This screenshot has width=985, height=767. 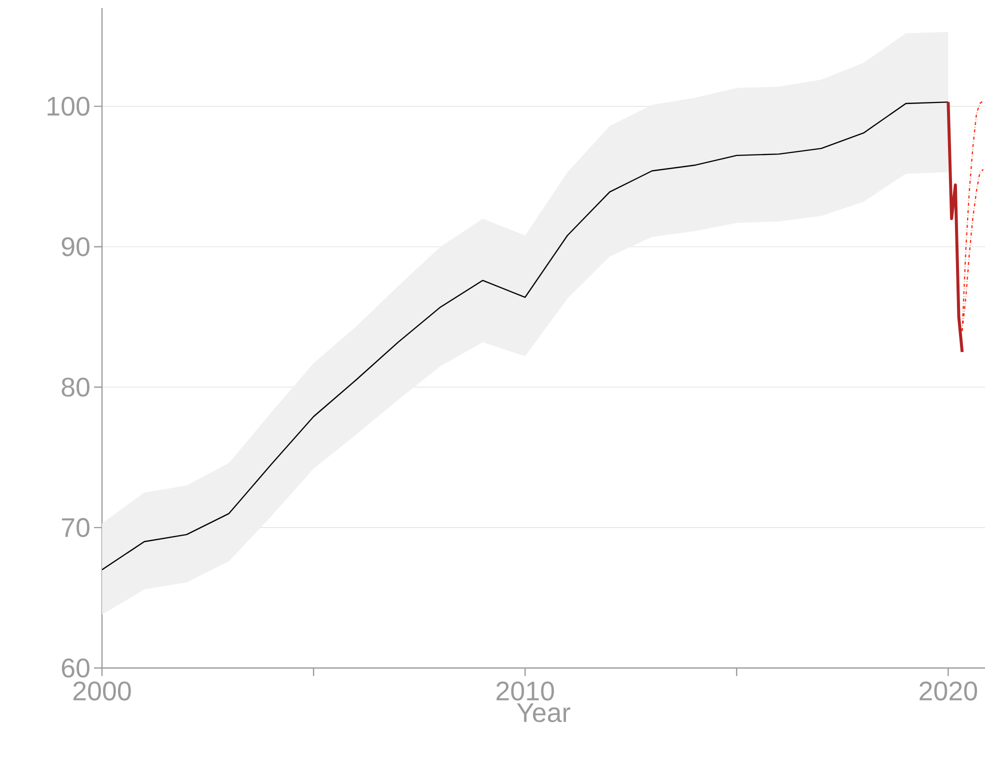 I want to click on x-axis-title: Year, so click(x=543, y=712).